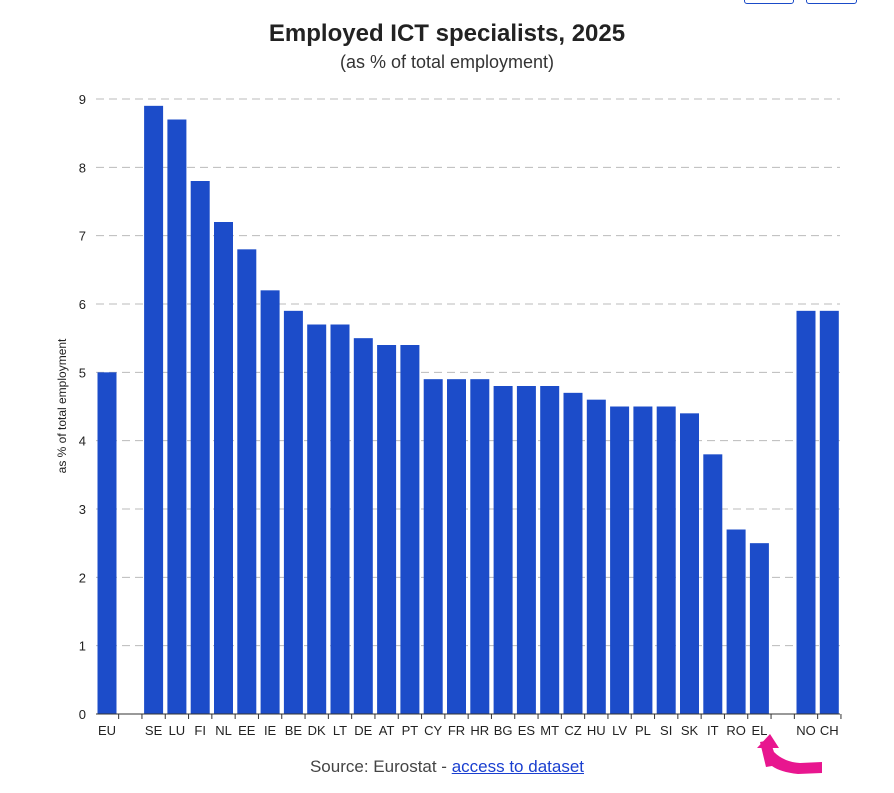 The image size is (894, 793). Describe the element at coordinates (387, 529) in the screenshot. I see `bar-at` at that location.